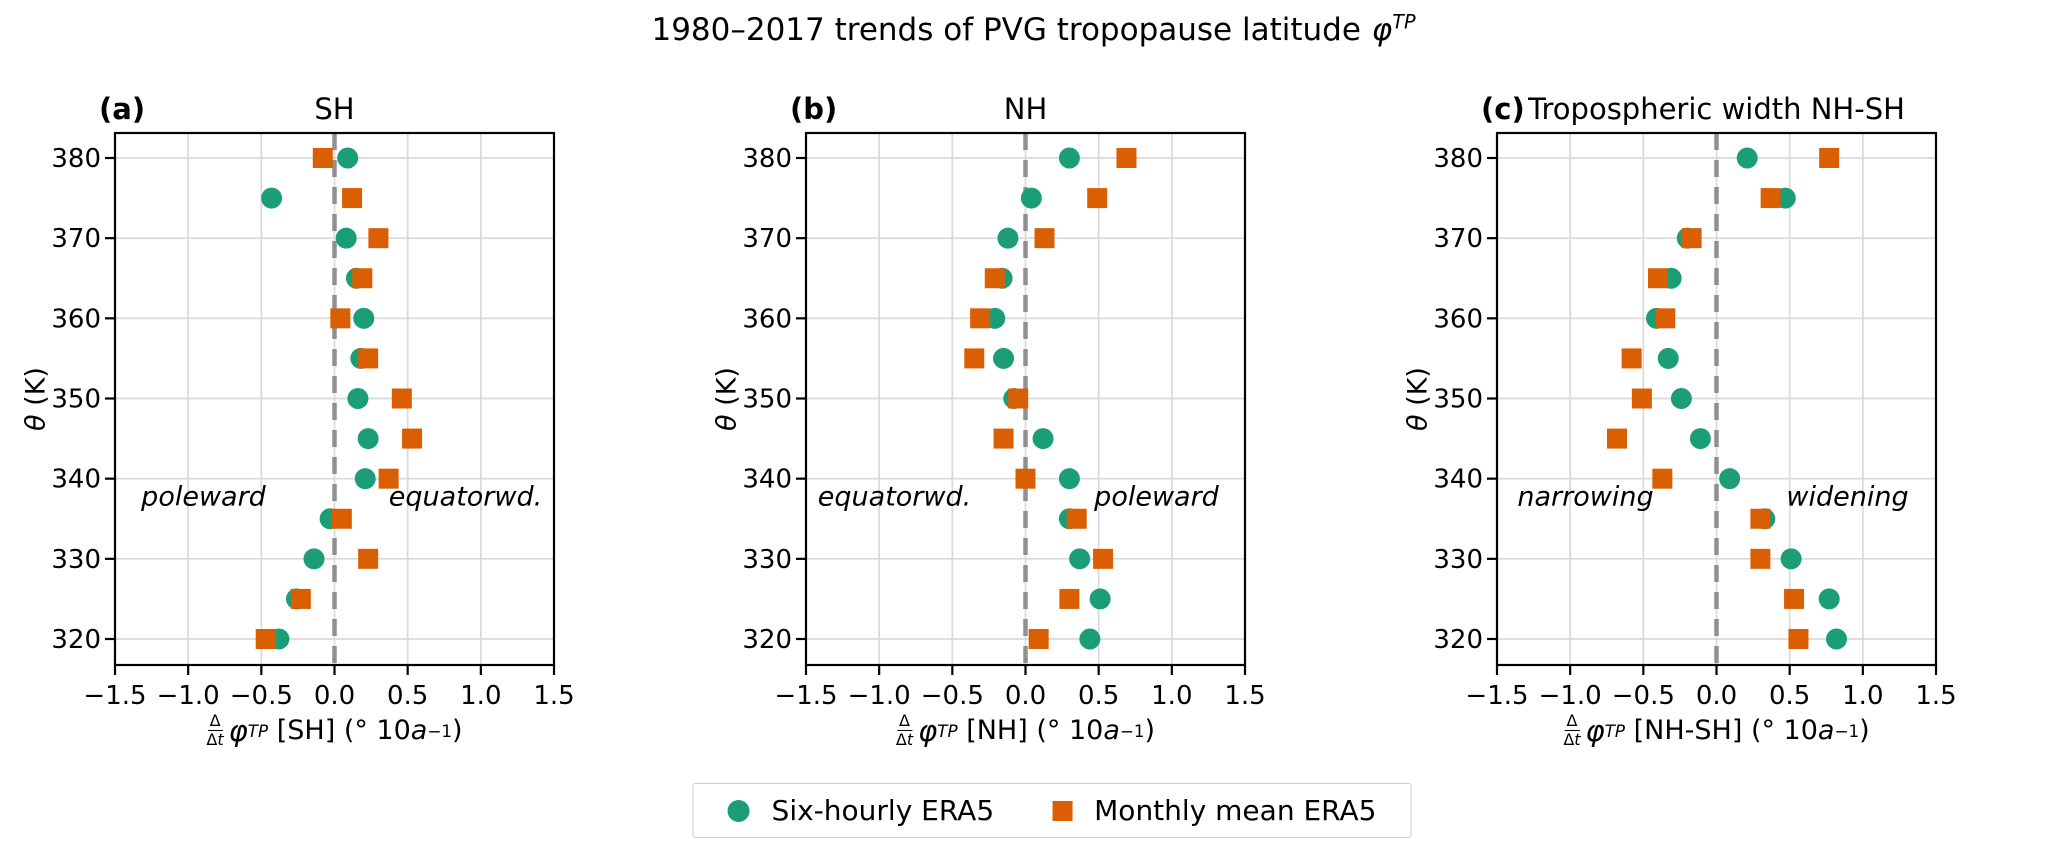 This screenshot has width=2067, height=857. What do you see at coordinates (1025, 109) in the screenshot?
I see `panel-title: NH` at bounding box center [1025, 109].